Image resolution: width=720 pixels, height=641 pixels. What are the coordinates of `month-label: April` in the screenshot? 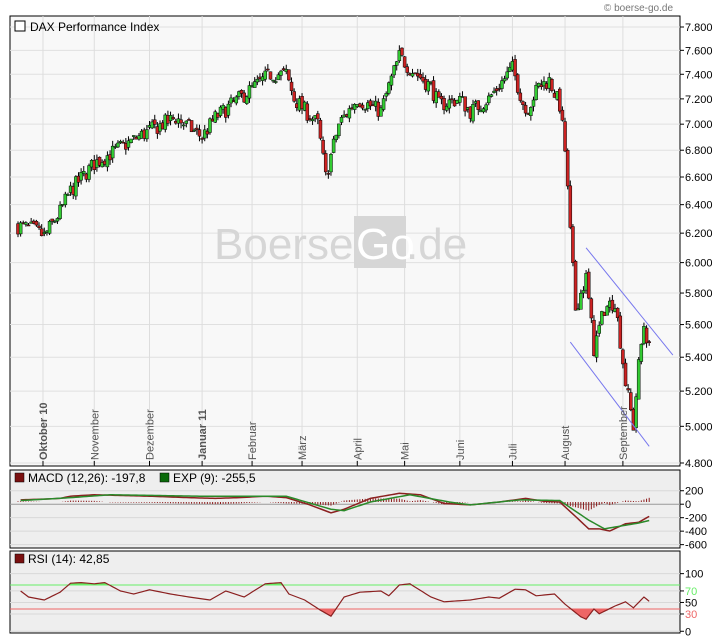 It's located at (358, 449).